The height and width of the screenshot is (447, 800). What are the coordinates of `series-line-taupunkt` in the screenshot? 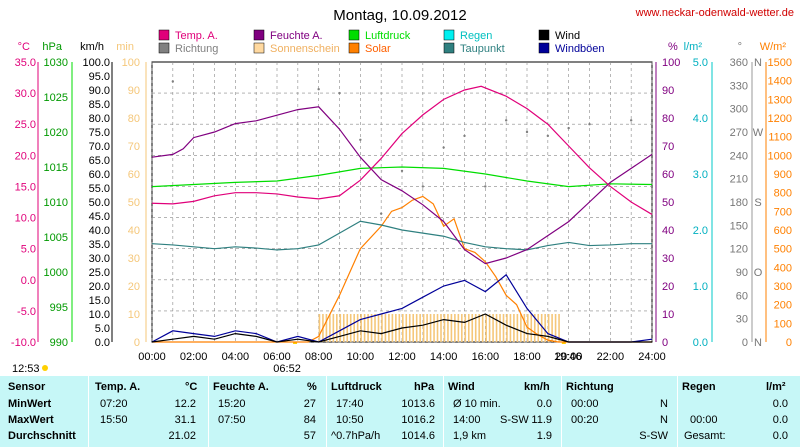 It's located at (401, 235).